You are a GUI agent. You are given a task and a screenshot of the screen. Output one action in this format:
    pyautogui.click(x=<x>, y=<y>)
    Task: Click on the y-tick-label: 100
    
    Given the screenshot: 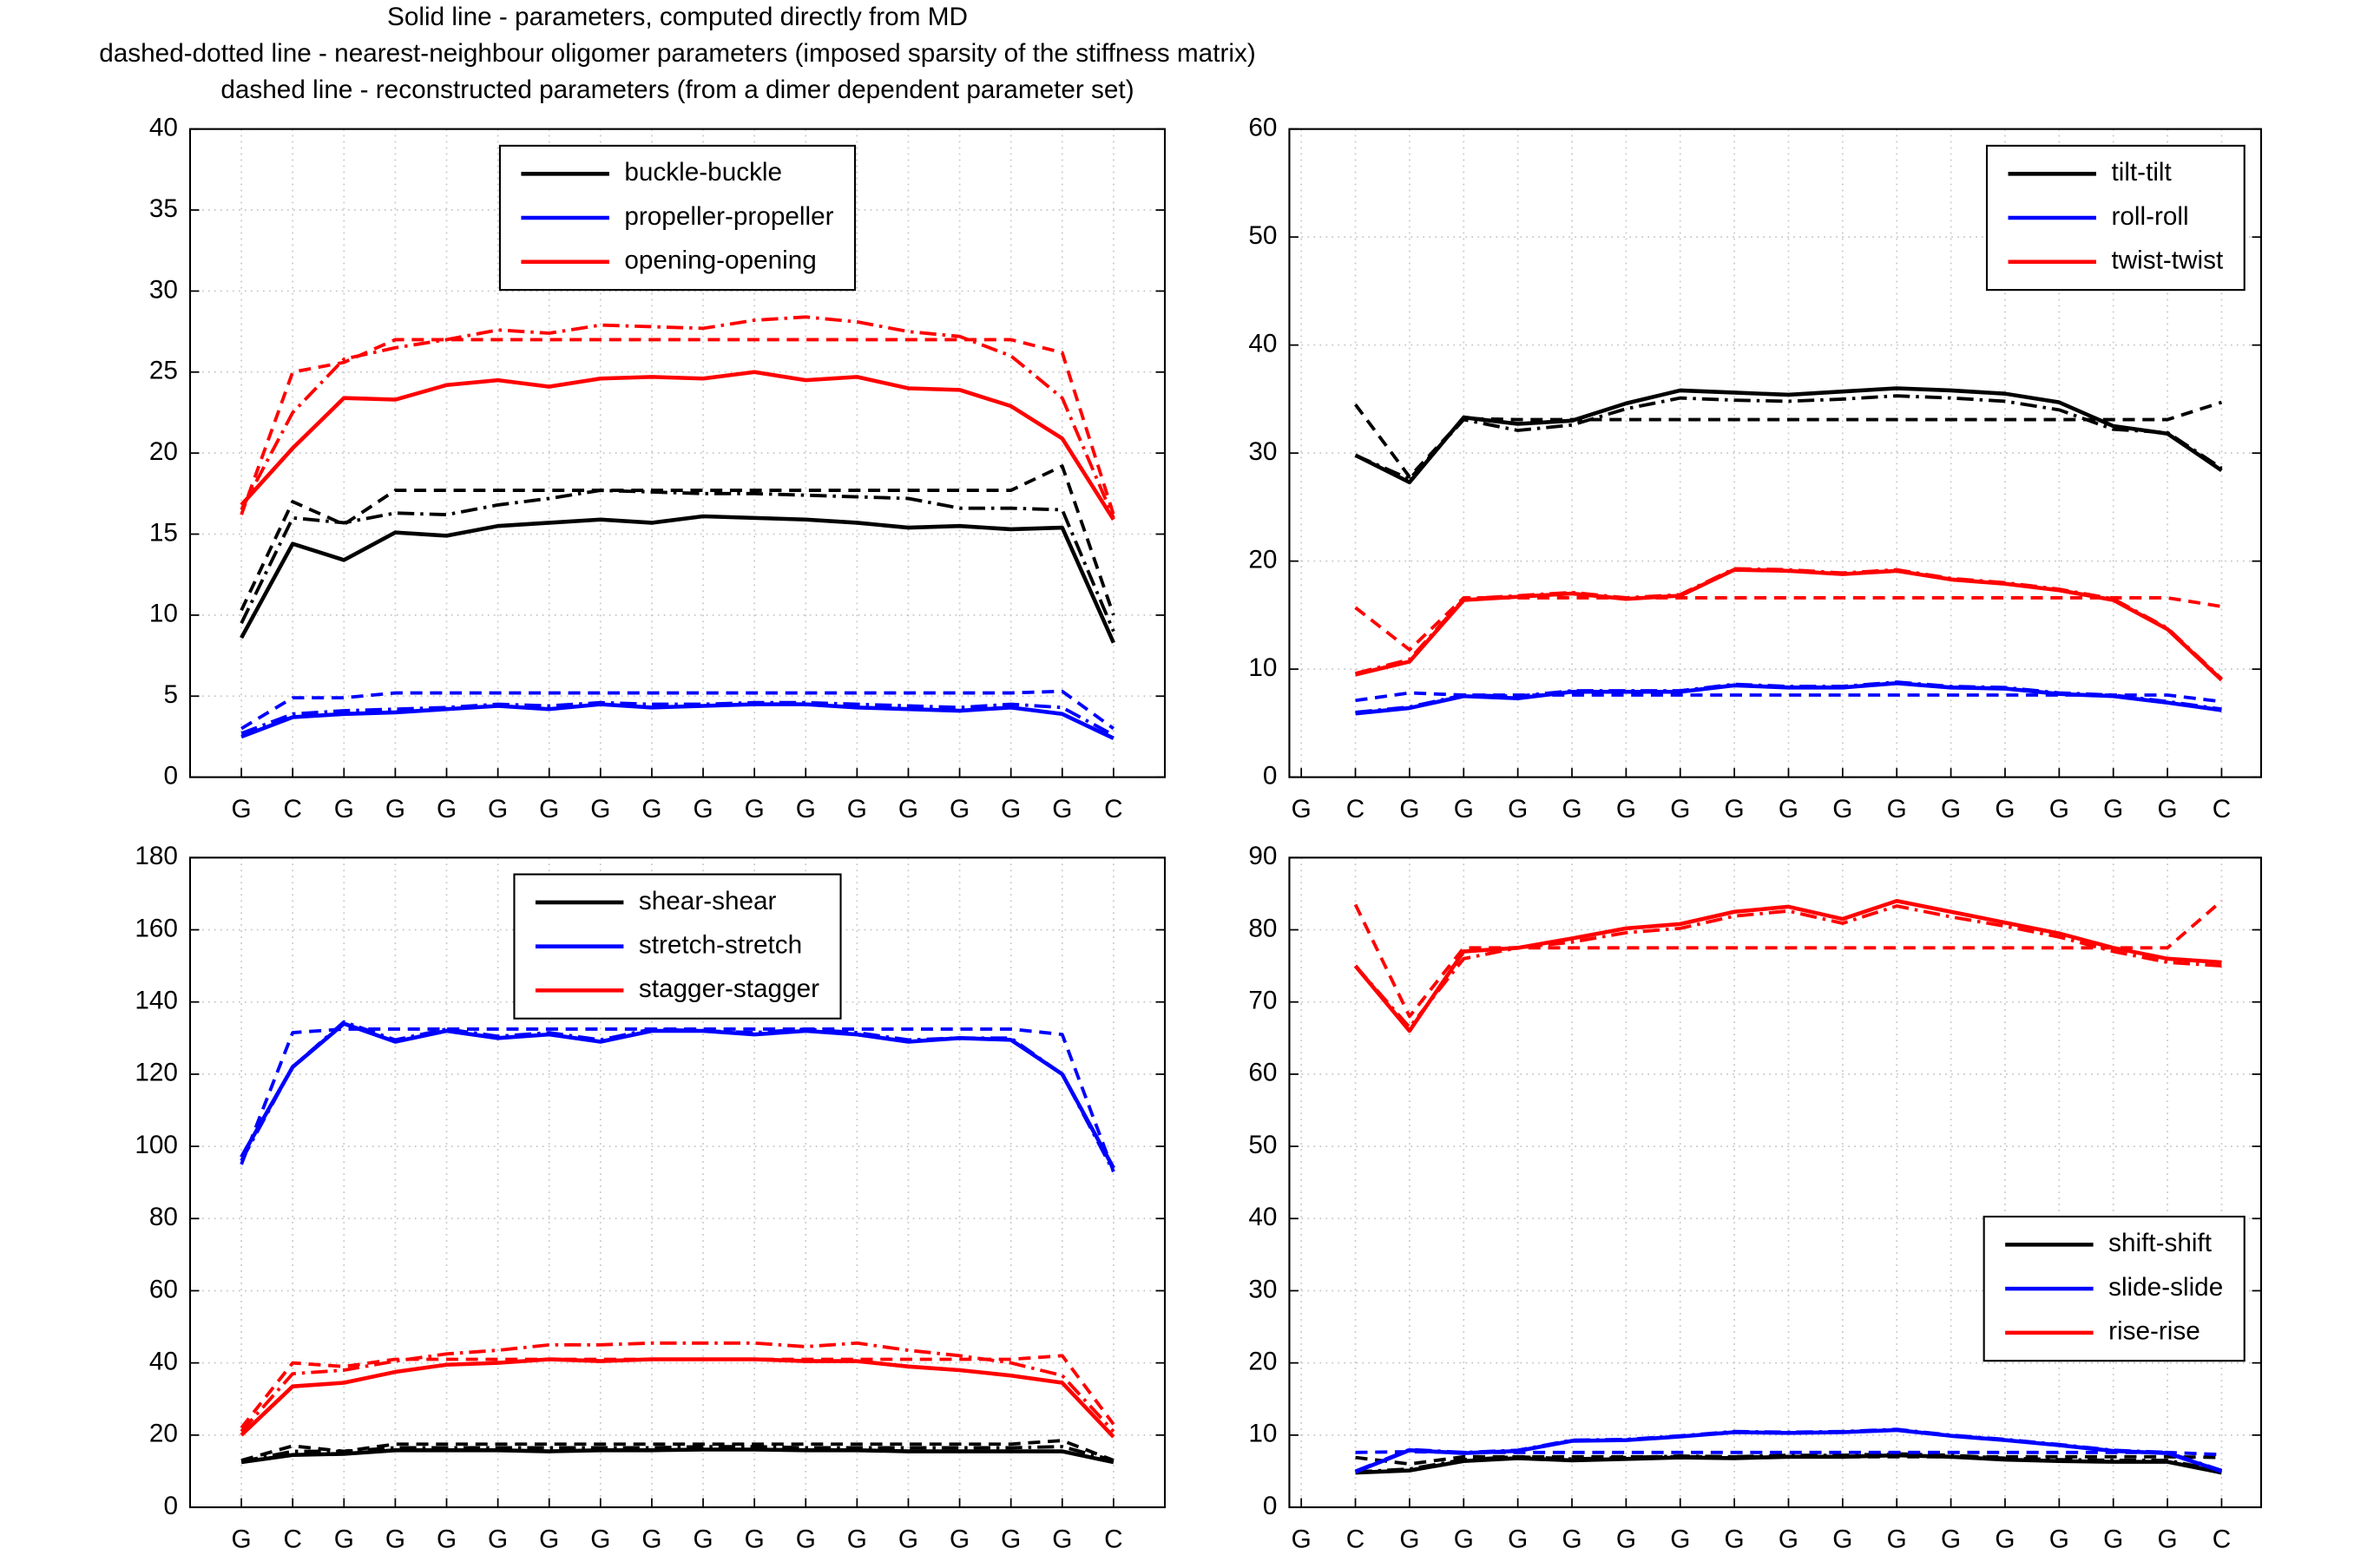 What is the action you would take?
    pyautogui.click(x=156, y=1145)
    